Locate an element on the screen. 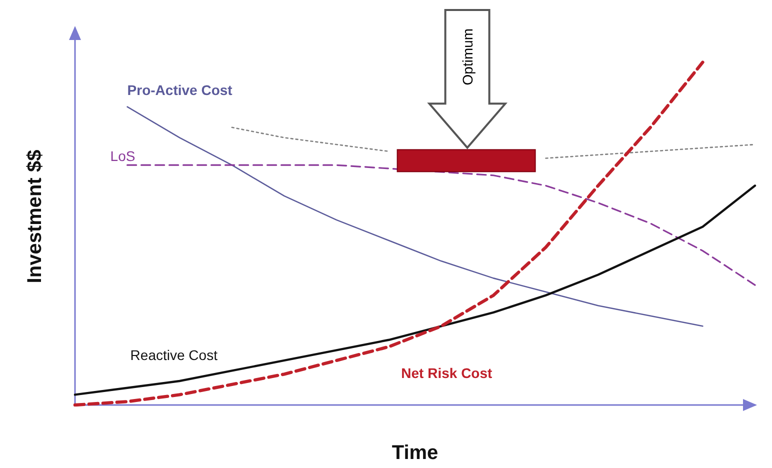  y-axis-title: Investment $$ is located at coordinates (35, 217).